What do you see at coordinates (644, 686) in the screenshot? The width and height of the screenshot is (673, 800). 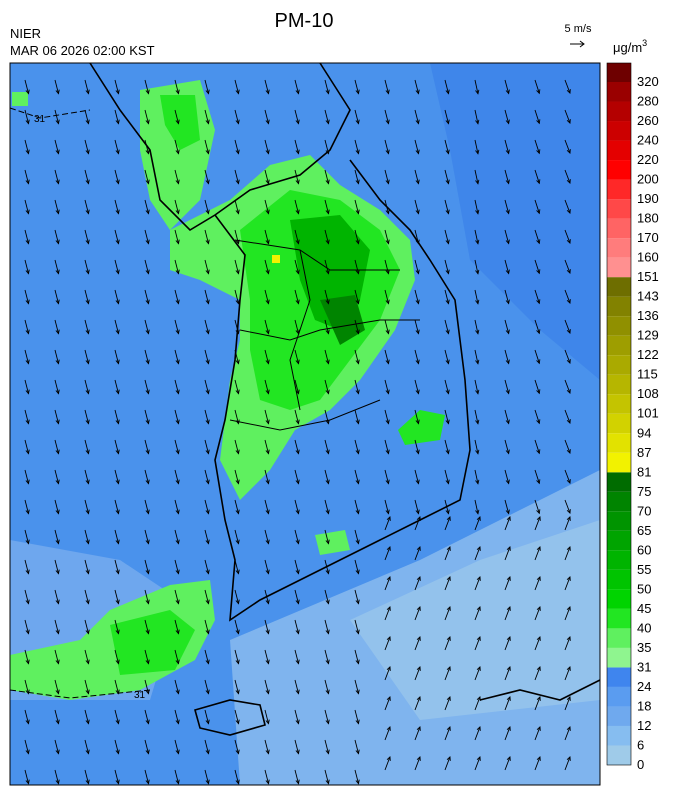 I see `colorbar-label: 24` at bounding box center [644, 686].